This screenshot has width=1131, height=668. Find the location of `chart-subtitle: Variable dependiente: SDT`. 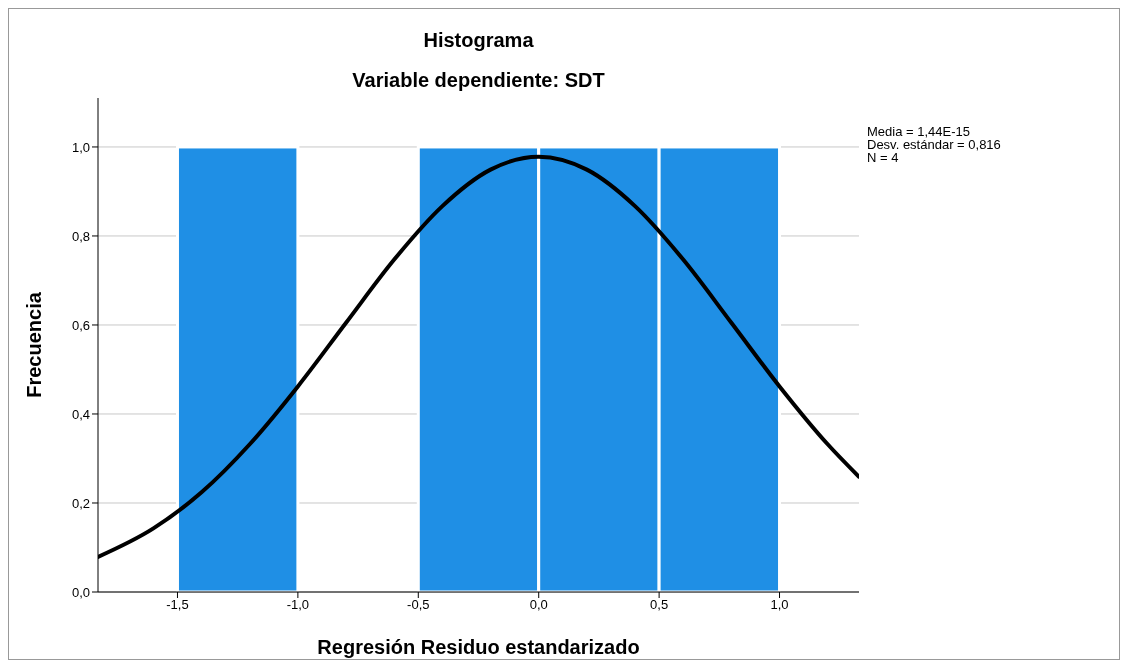

chart-subtitle: Variable dependiente: SDT is located at coordinates (478, 80).